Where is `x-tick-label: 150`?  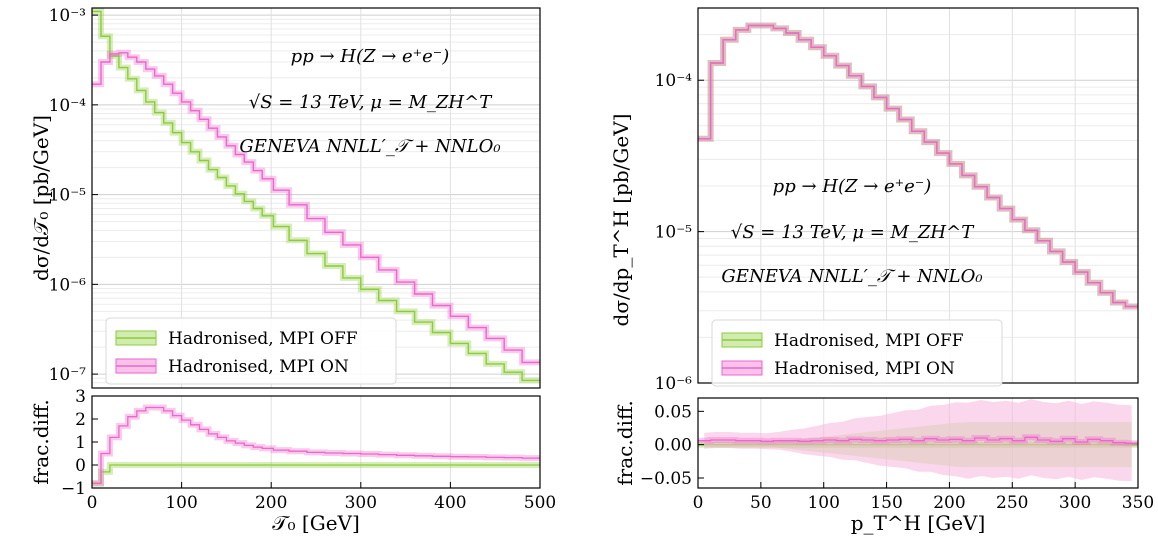
x-tick-label: 150 is located at coordinates (886, 503).